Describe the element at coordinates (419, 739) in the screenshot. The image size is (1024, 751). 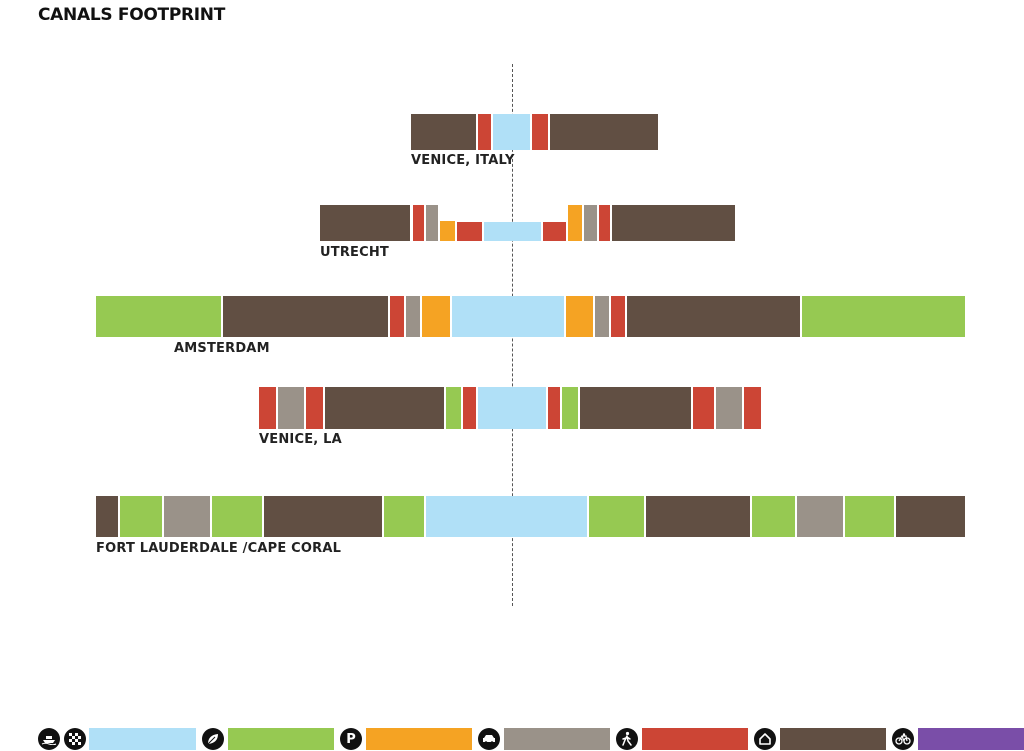
I see `legend-swatch-parking` at that location.